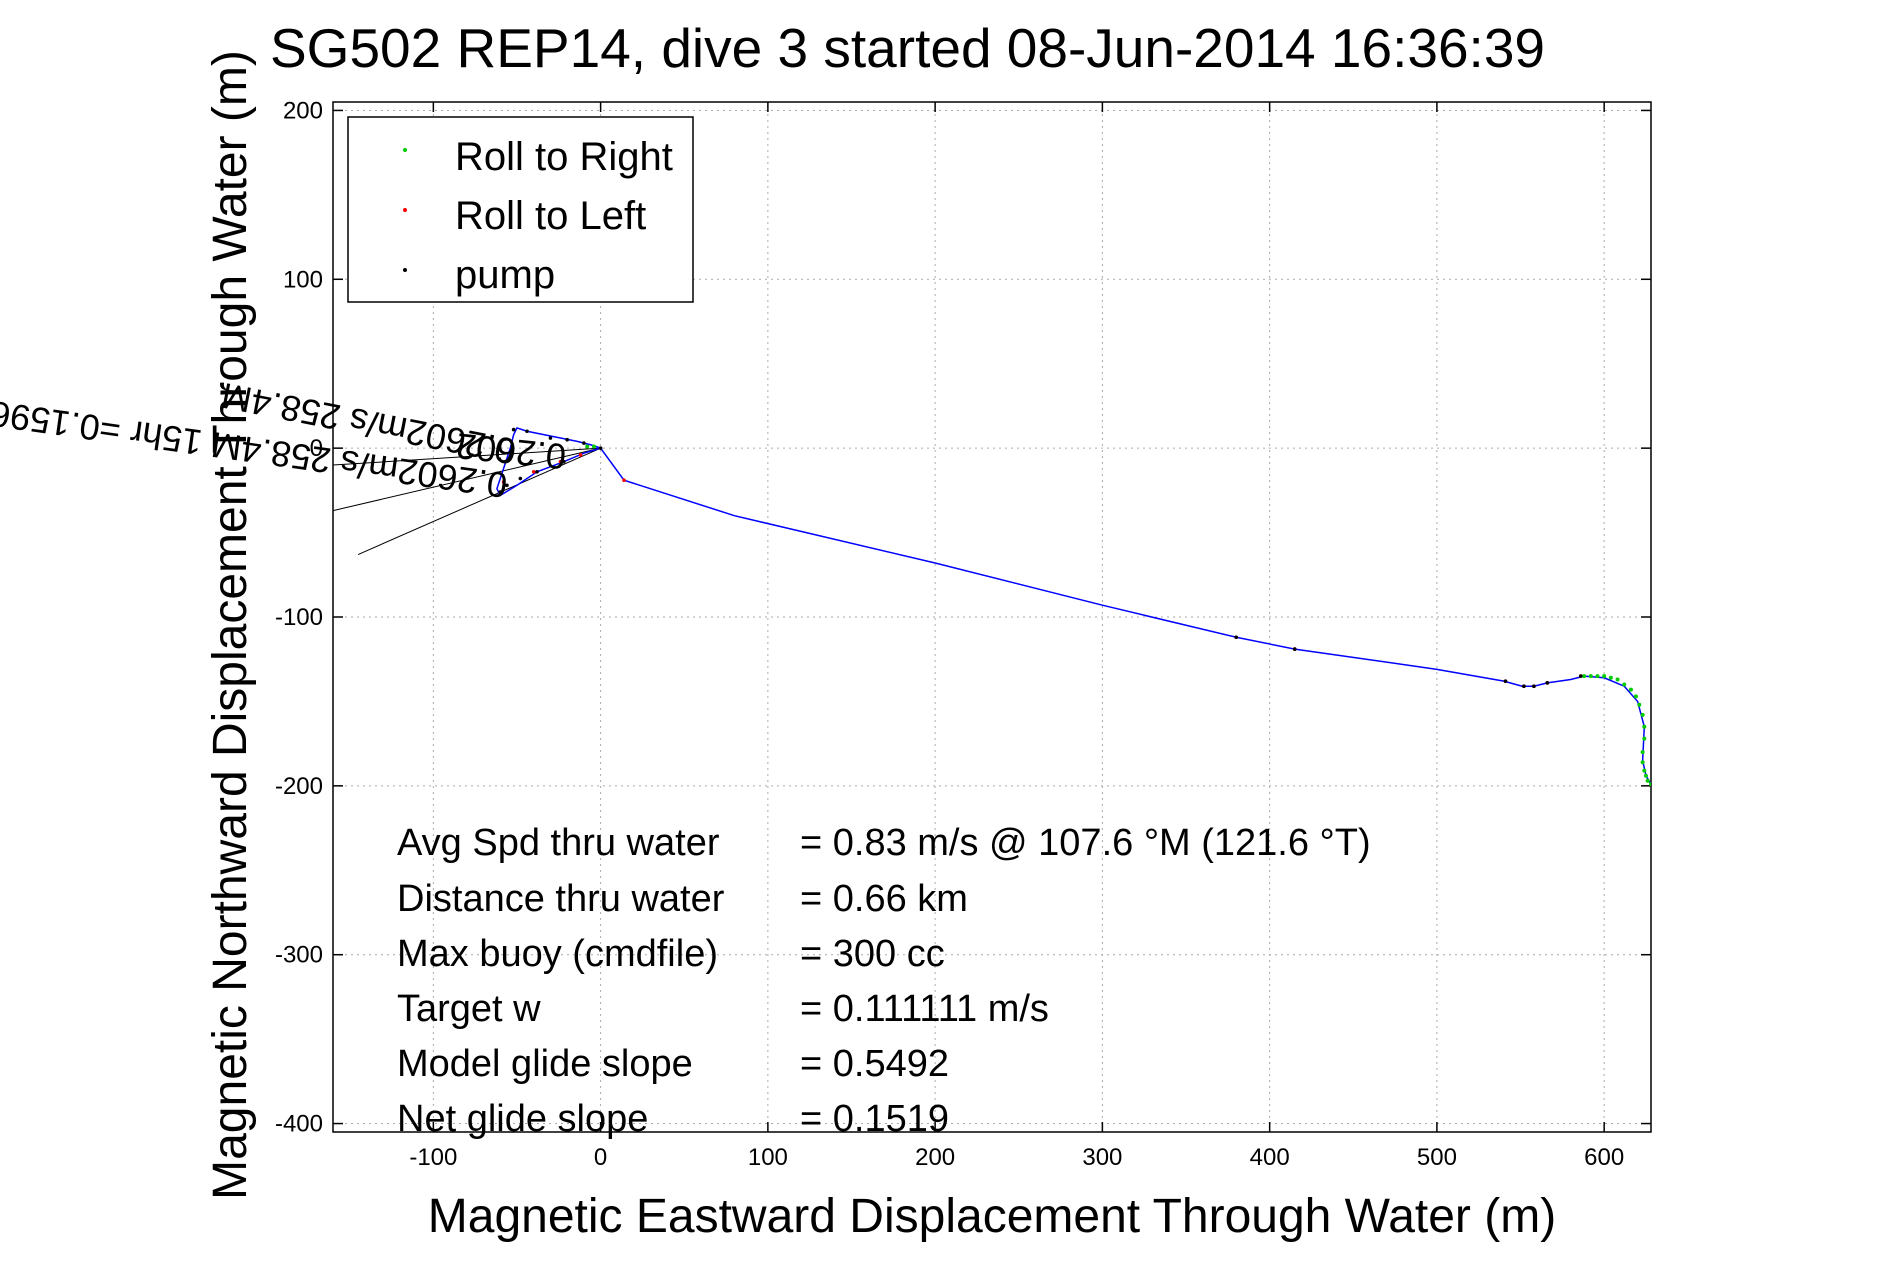  Describe the element at coordinates (405, 270) in the screenshot. I see `legend-pump-marker` at that location.